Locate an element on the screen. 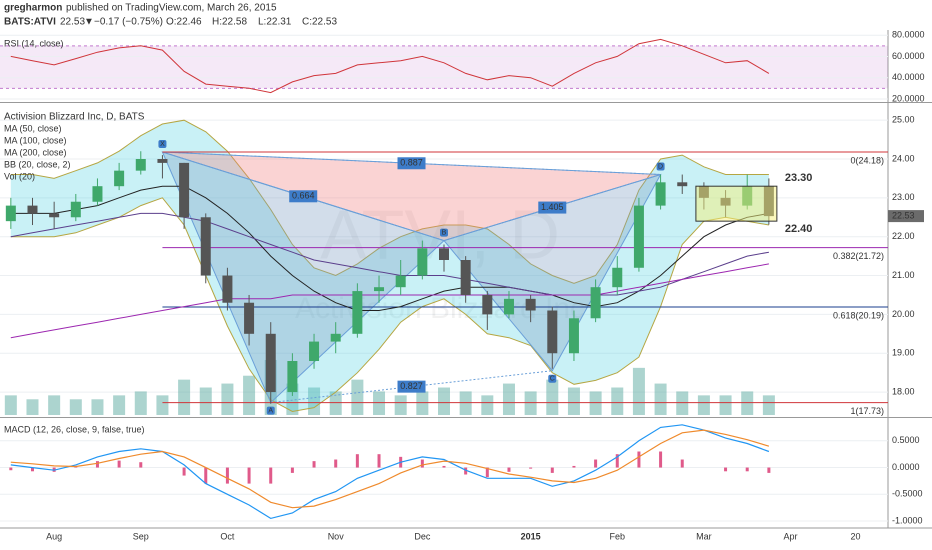  x-tick-label: Nov is located at coordinates (336, 536).